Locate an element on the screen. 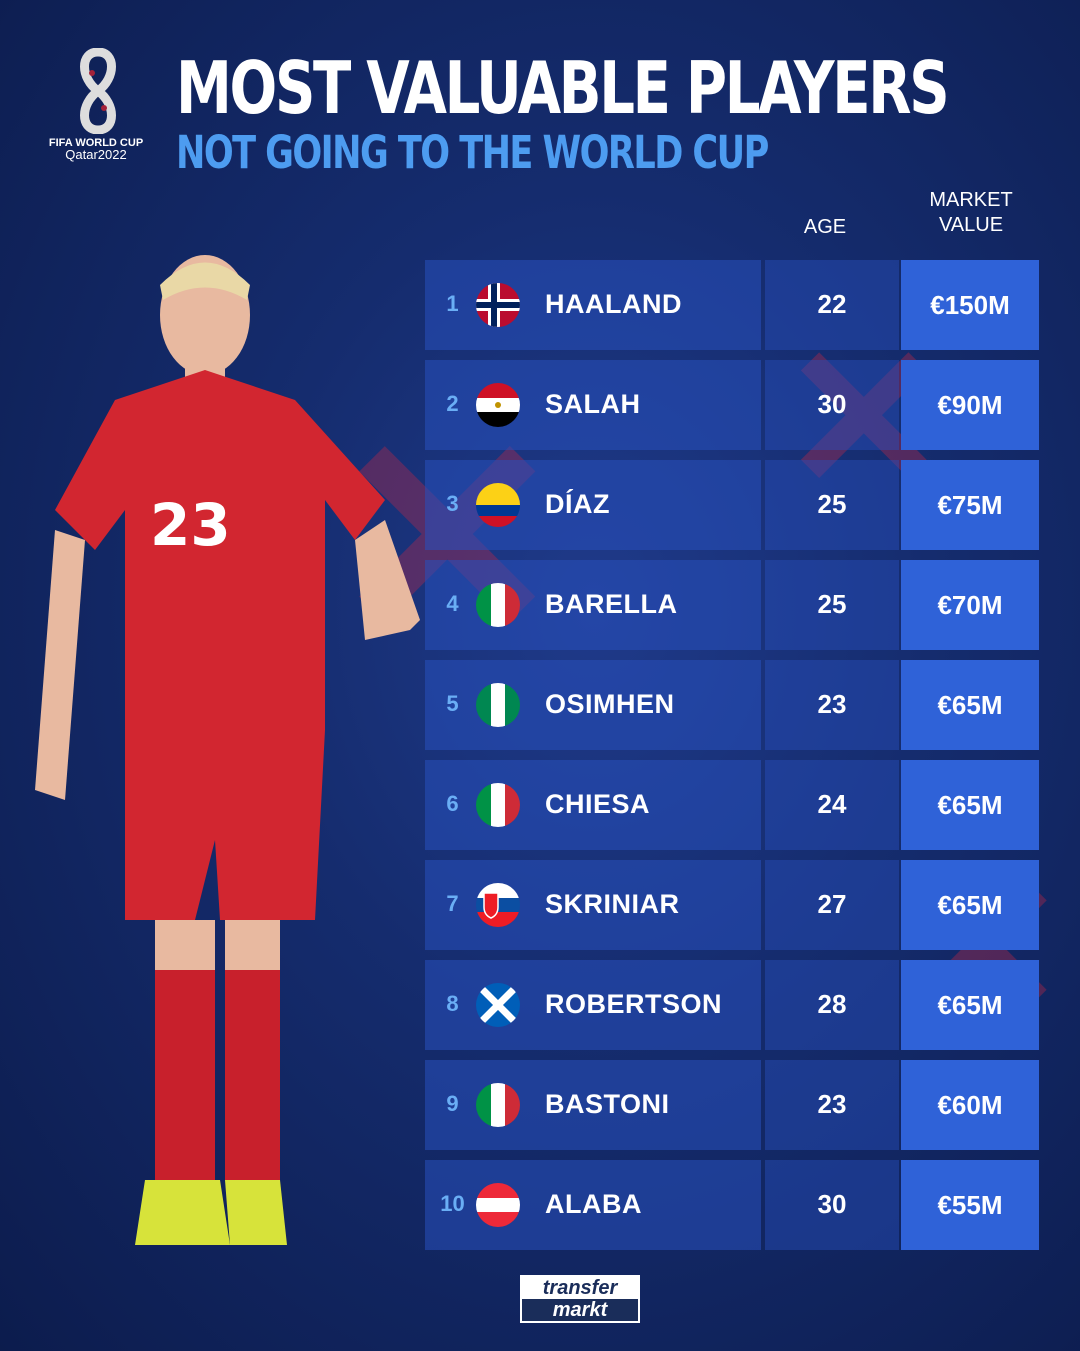  player-cell: 3 DÍAZ is located at coordinates (593, 505).